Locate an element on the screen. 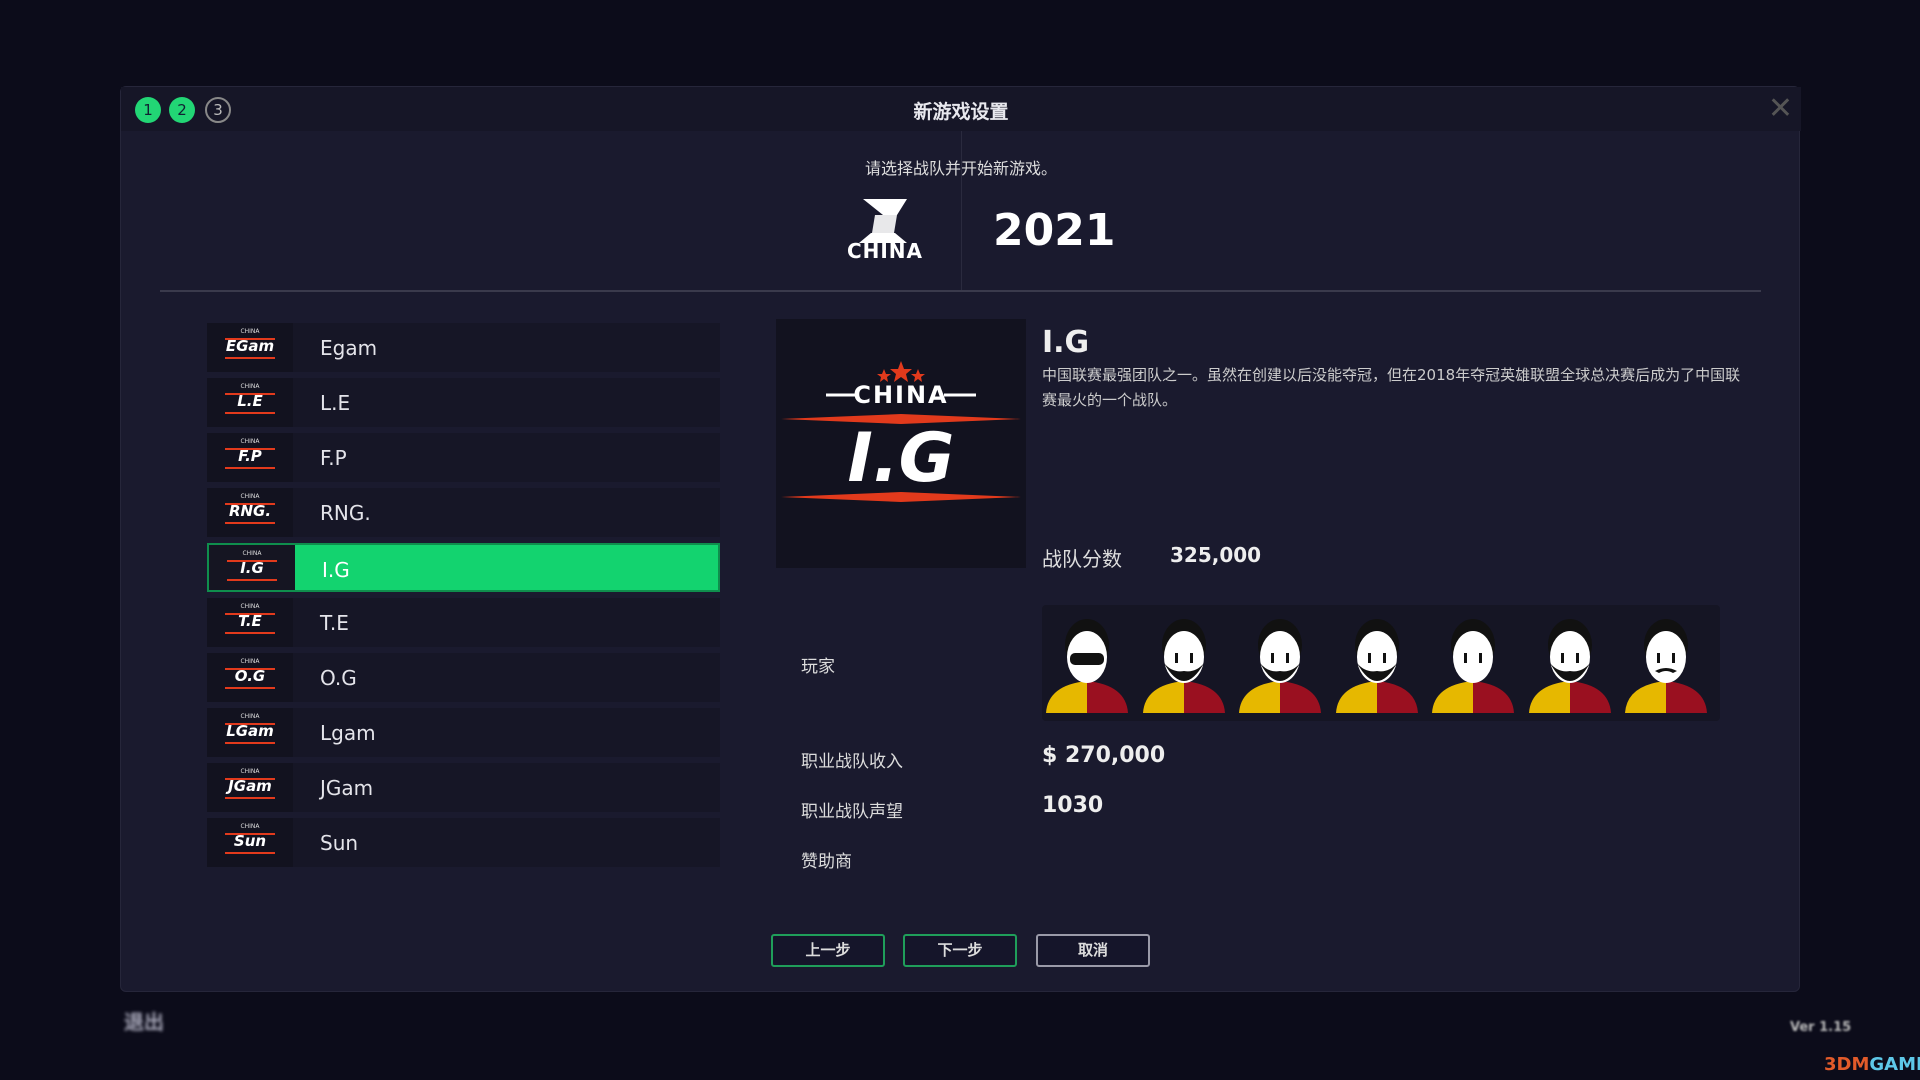 The height and width of the screenshot is (1080, 1920). title-bar: 1 2 3 新游戏设置 ✕ is located at coordinates (961, 109).